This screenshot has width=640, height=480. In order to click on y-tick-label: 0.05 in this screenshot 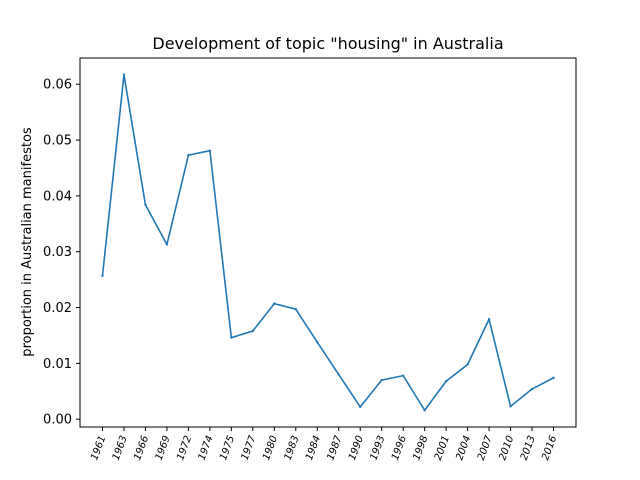, I will do `click(57, 141)`.